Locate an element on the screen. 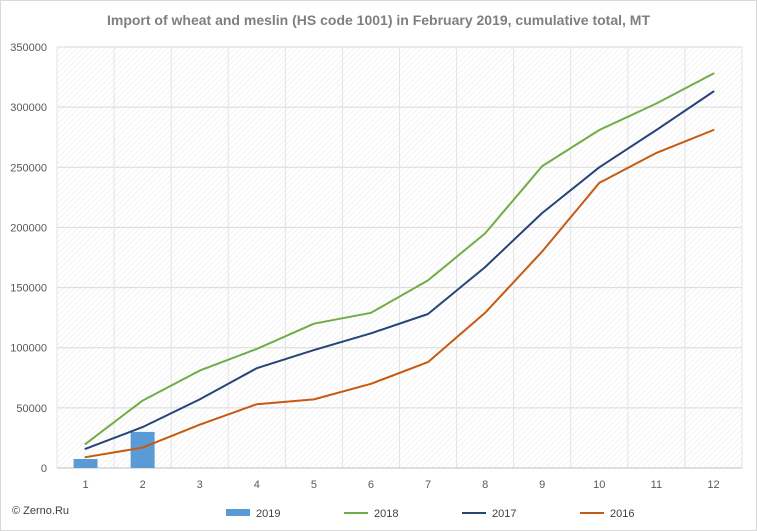  bar-series is located at coordinates (114, 449).